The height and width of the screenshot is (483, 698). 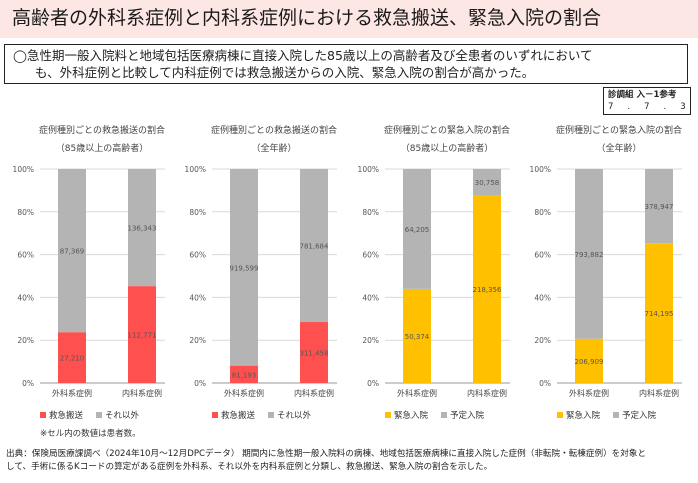 What do you see at coordinates (66, 415) in the screenshot?
I see `chart-1-legend-label-1: 救急搬送` at bounding box center [66, 415].